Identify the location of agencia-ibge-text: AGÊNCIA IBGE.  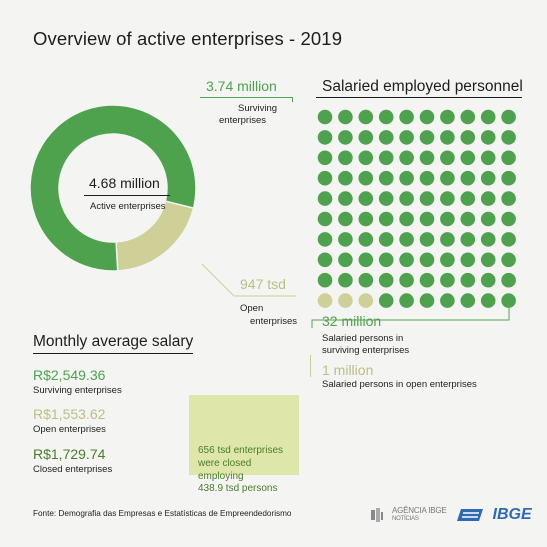
(419, 510).